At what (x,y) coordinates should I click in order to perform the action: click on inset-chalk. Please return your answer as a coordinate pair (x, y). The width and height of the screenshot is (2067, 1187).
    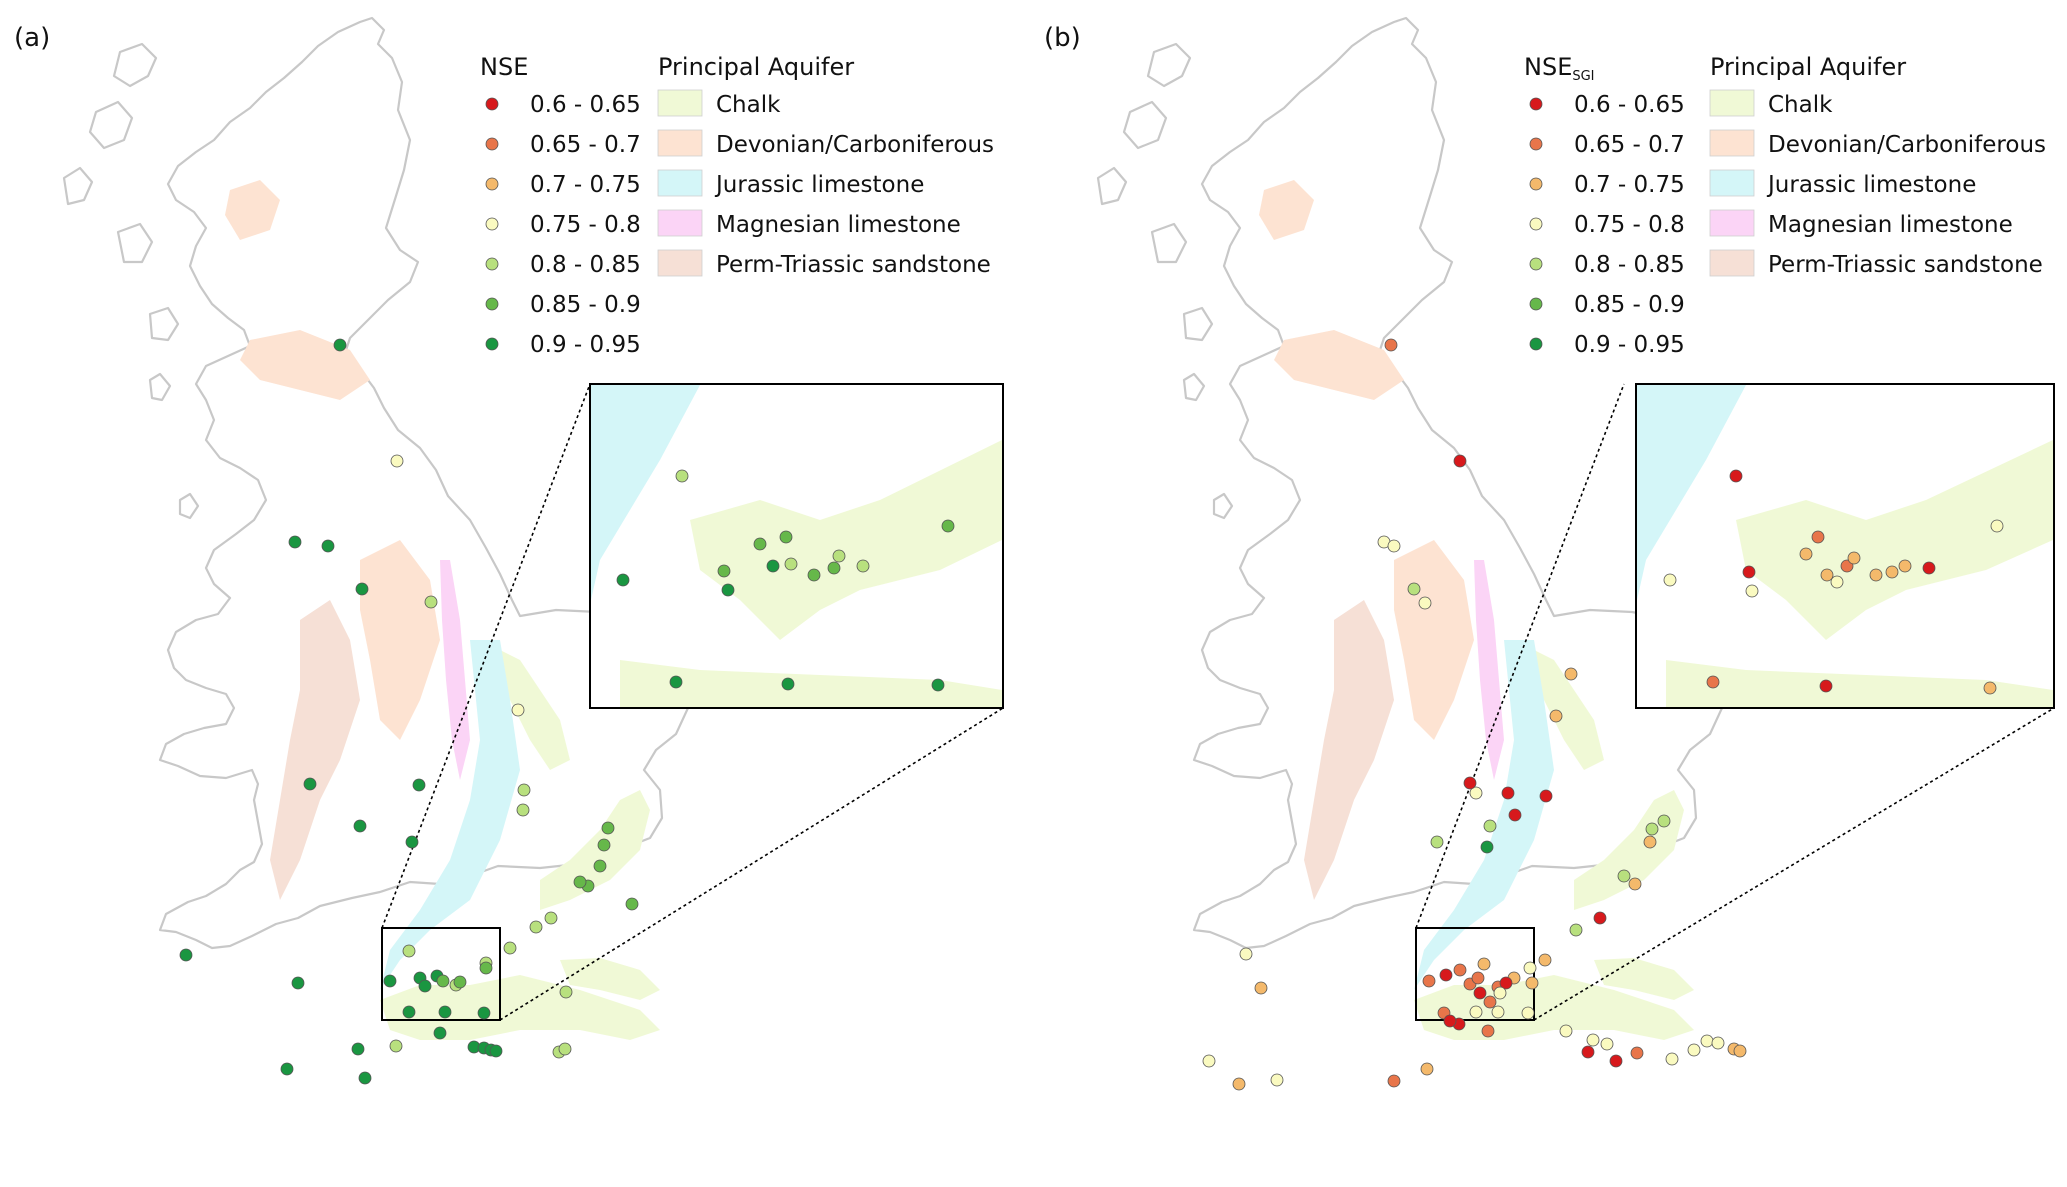
    Looking at the image, I should click on (846, 540).